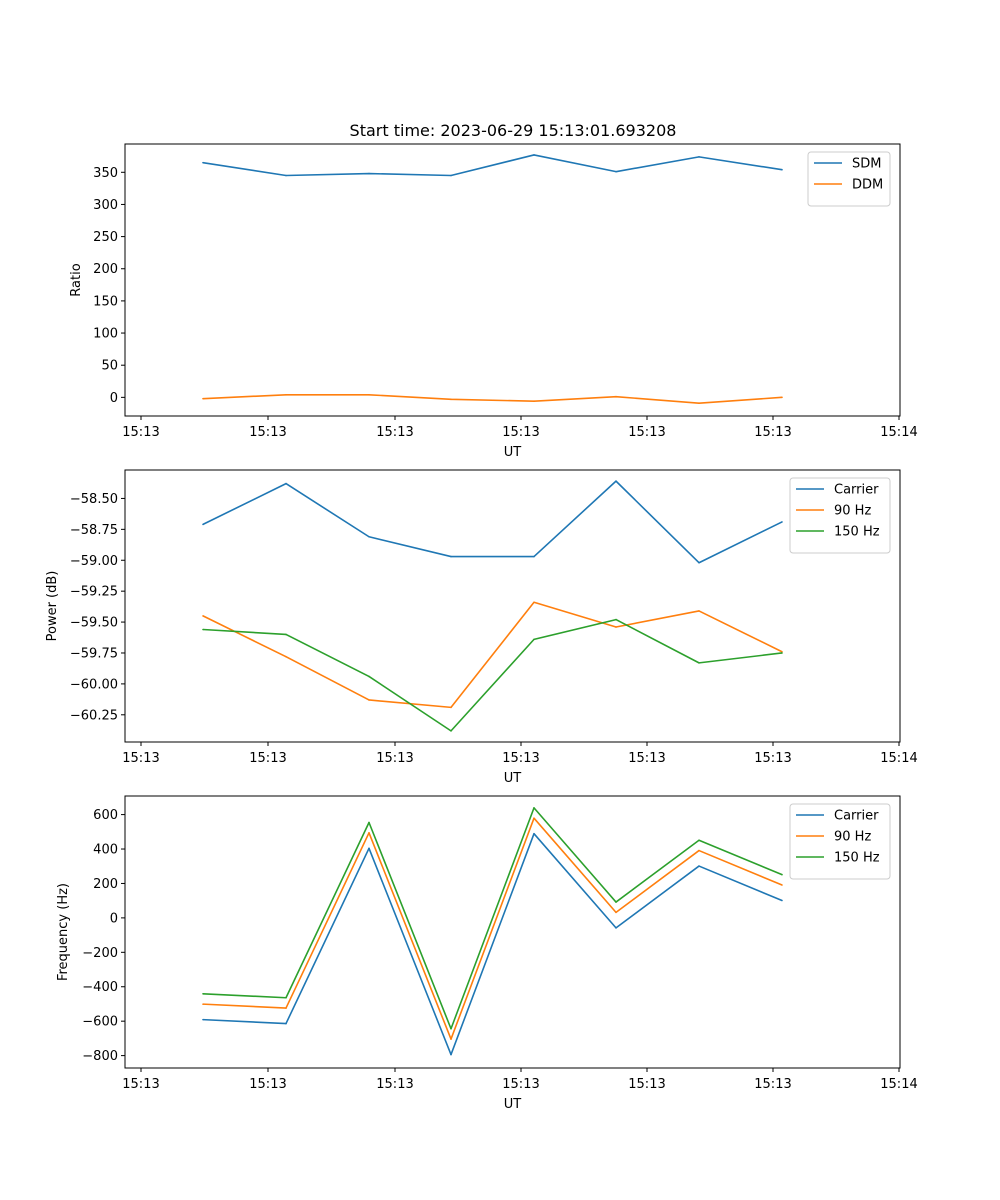 Image resolution: width=1000 pixels, height=1200 pixels. What do you see at coordinates (100, 1056) in the screenshot?
I see `y-tick-label: −800` at bounding box center [100, 1056].